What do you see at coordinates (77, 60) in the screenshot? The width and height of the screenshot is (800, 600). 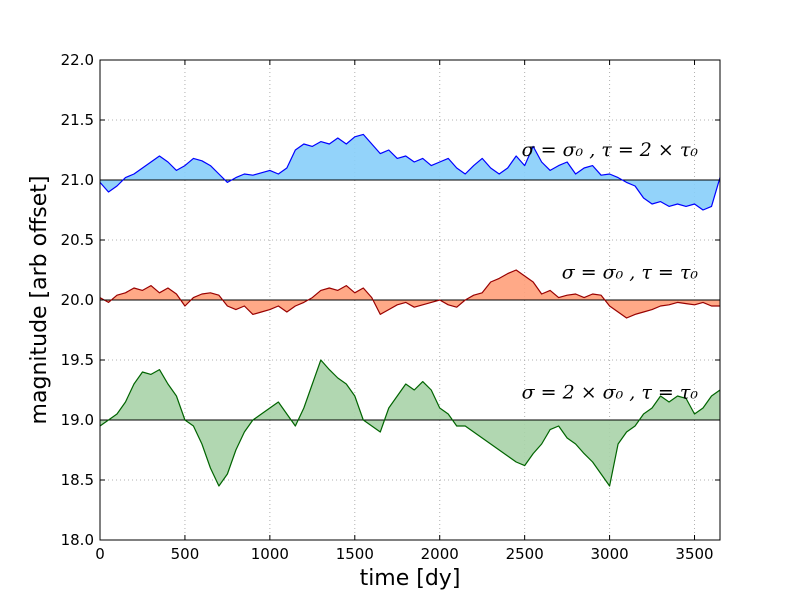 I see `y-tick-label: 22.0` at bounding box center [77, 60].